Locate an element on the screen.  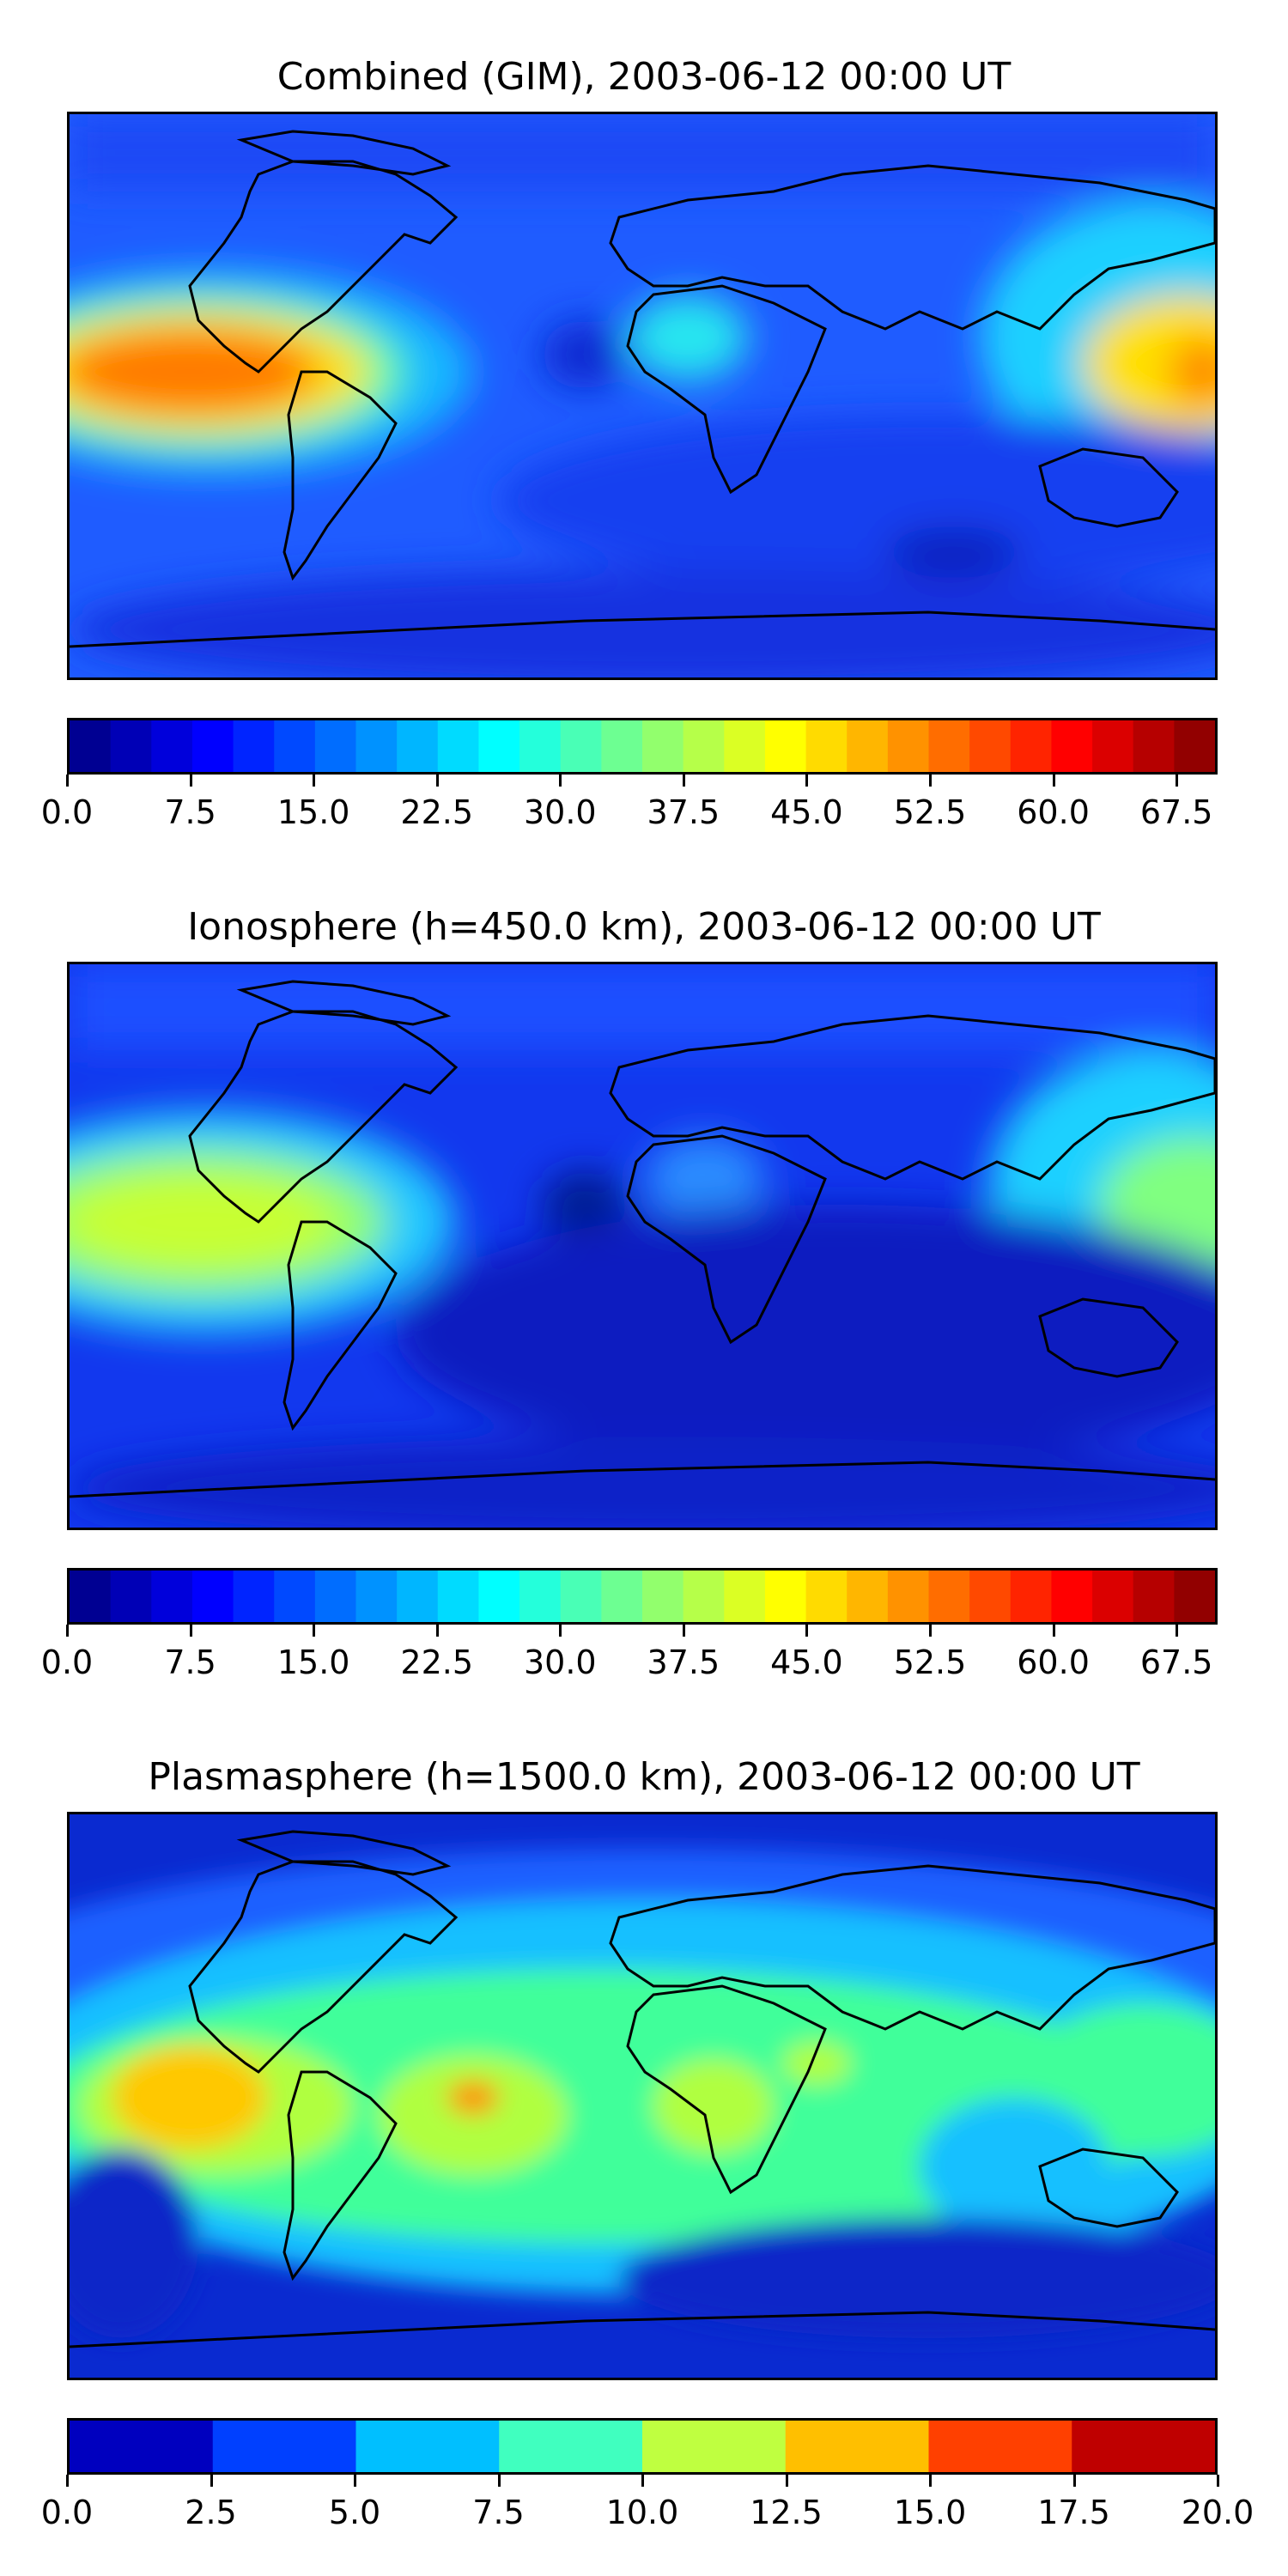
colorbar-ionosphere-svg is located at coordinates (642, 1597).